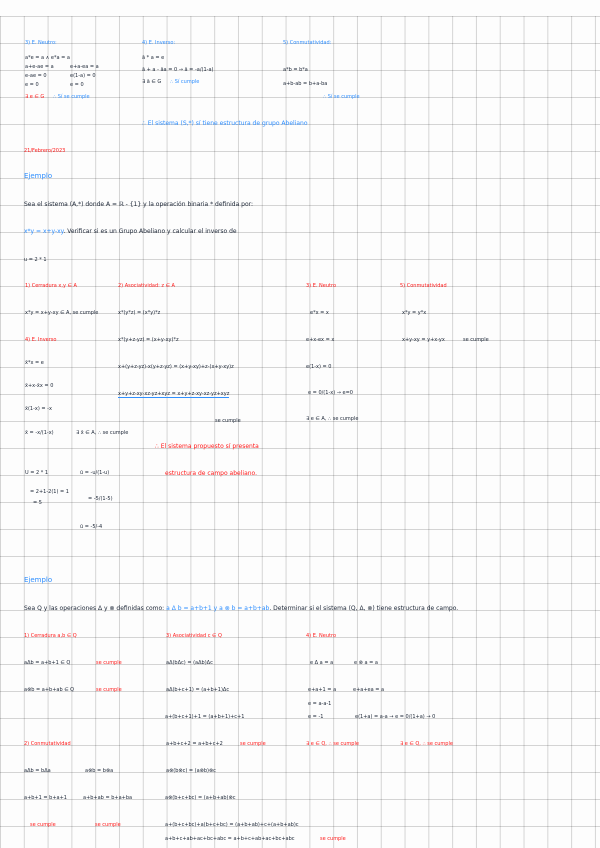 The image size is (600, 848). I want to click on neutro-line: e Δ a = a, so click(322, 663).